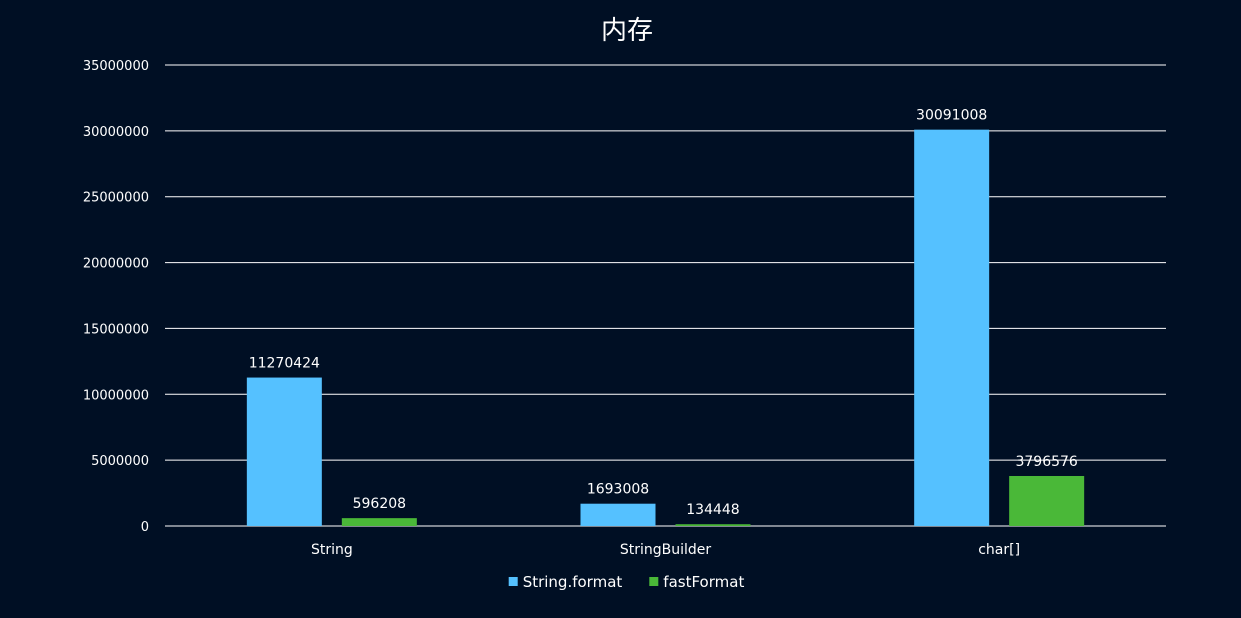 This screenshot has width=1241, height=618. What do you see at coordinates (116, 66) in the screenshot?
I see `y-tick-label: 35000000` at bounding box center [116, 66].